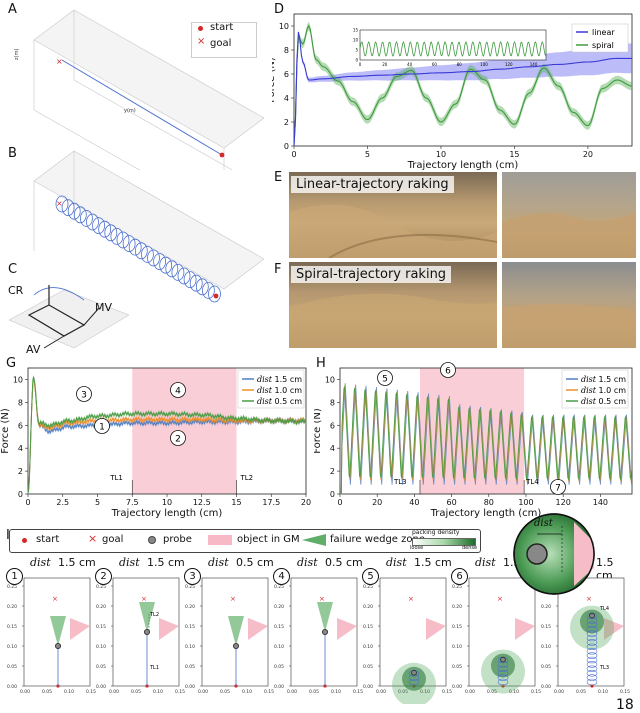 The image size is (640, 713). What do you see at coordinates (222, 27) in the screenshot?
I see `legend-start: start` at bounding box center [222, 27].